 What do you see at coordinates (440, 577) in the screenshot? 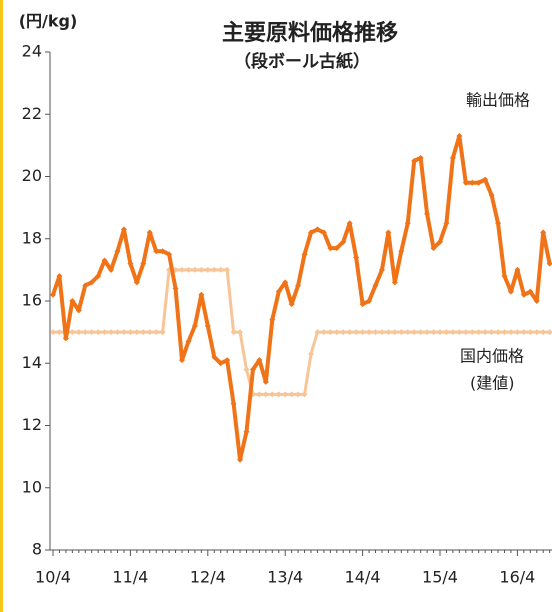
I see `x-tick-label: 15/4` at bounding box center [440, 577].